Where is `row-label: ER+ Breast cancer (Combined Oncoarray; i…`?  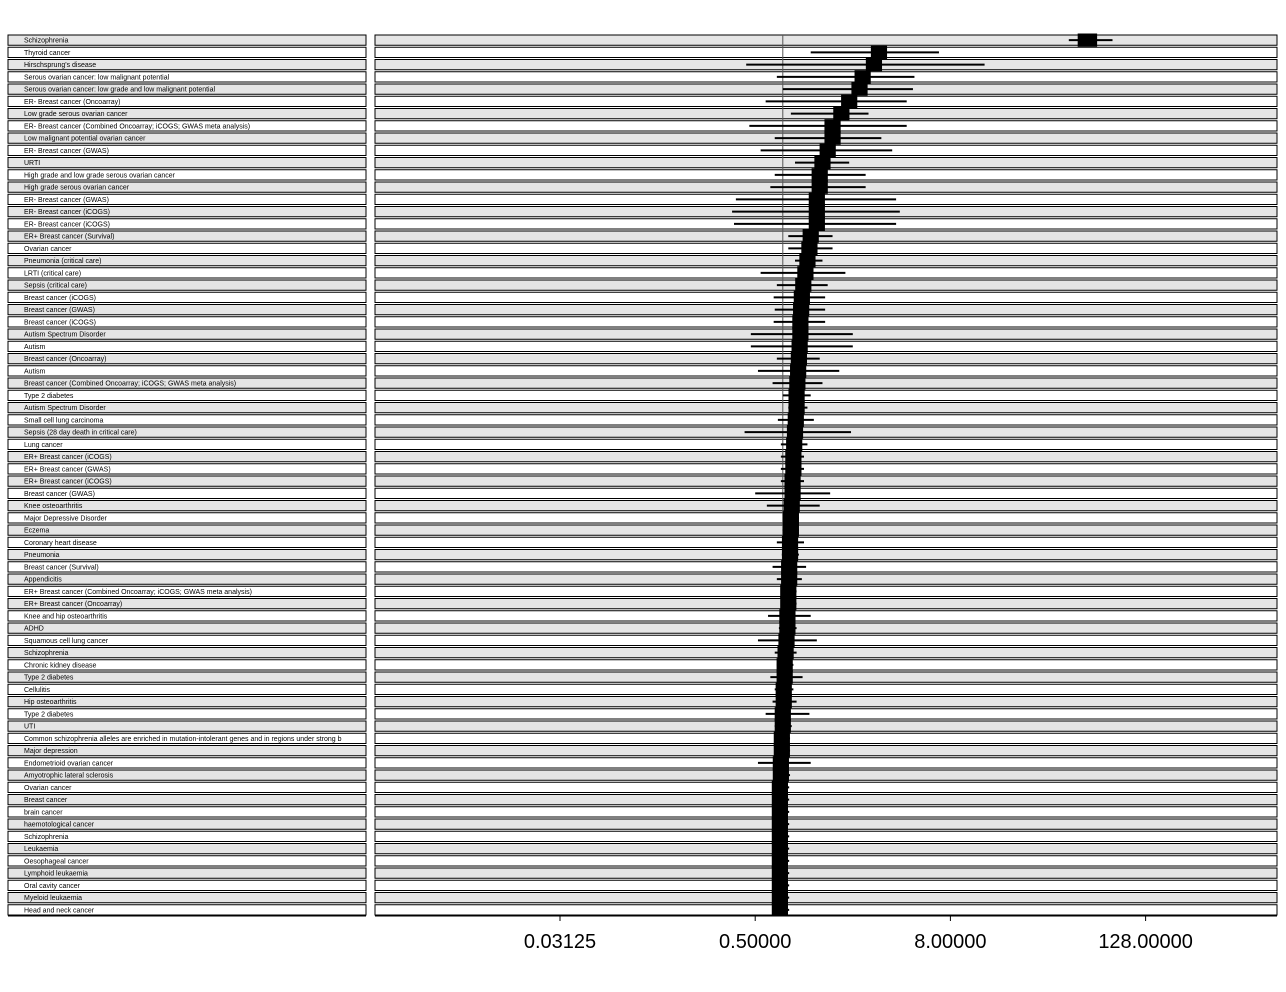
row-label: ER+ Breast cancer (Combined Oncoarray; i… is located at coordinates (138, 592).